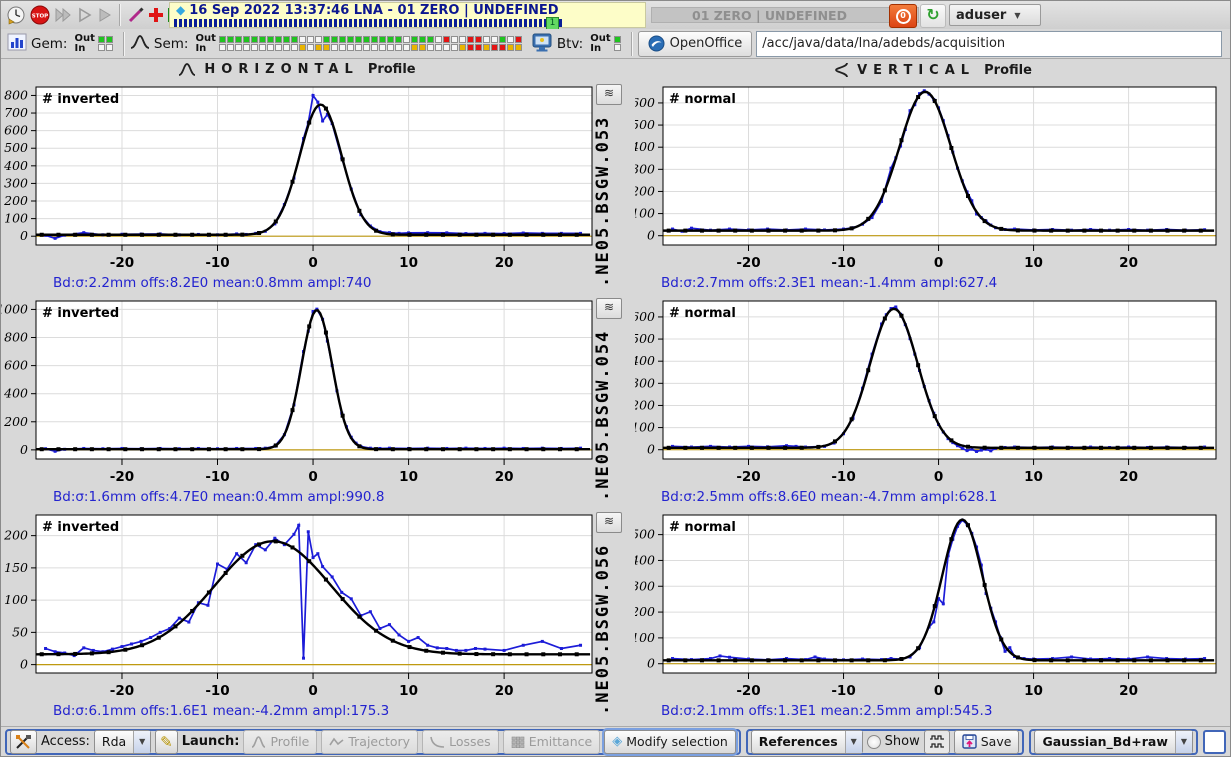 This screenshot has height=757, width=1231. I want to click on svg-text: # normal, so click(702, 527).